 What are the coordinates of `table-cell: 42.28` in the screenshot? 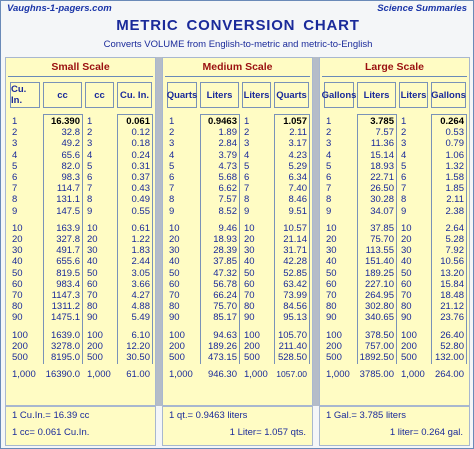 It's located at (295, 262).